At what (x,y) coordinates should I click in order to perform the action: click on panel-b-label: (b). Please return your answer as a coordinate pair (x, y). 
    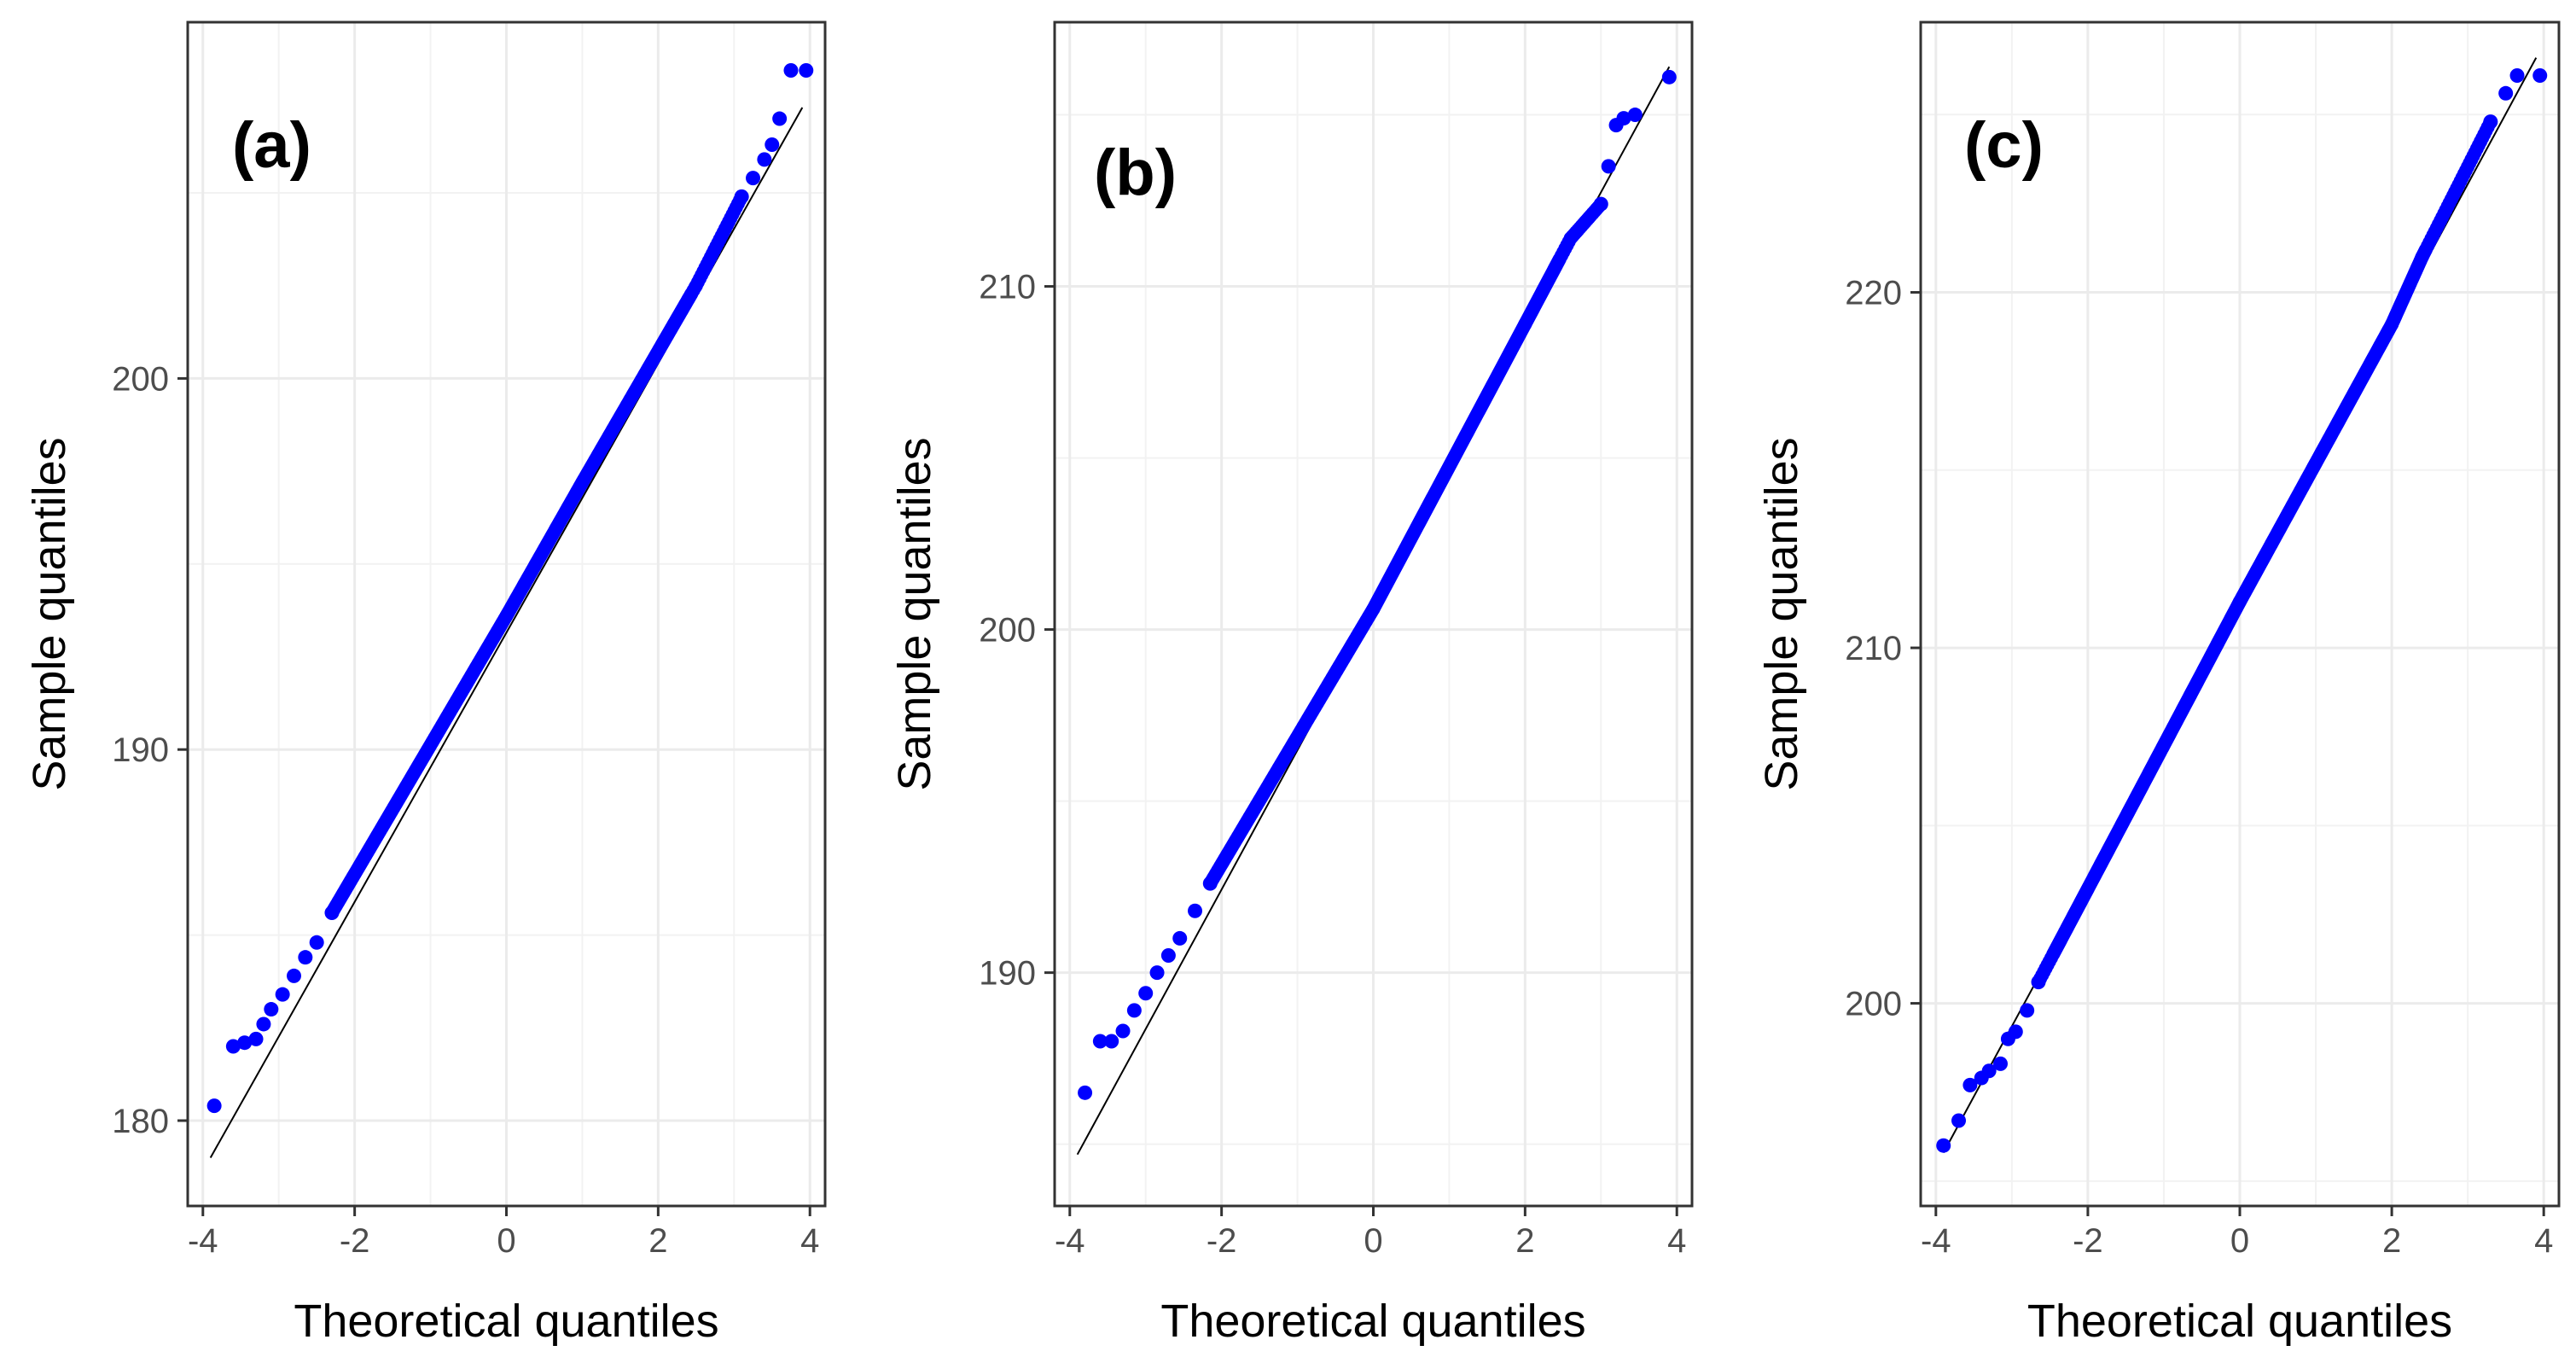
    Looking at the image, I should click on (1136, 173).